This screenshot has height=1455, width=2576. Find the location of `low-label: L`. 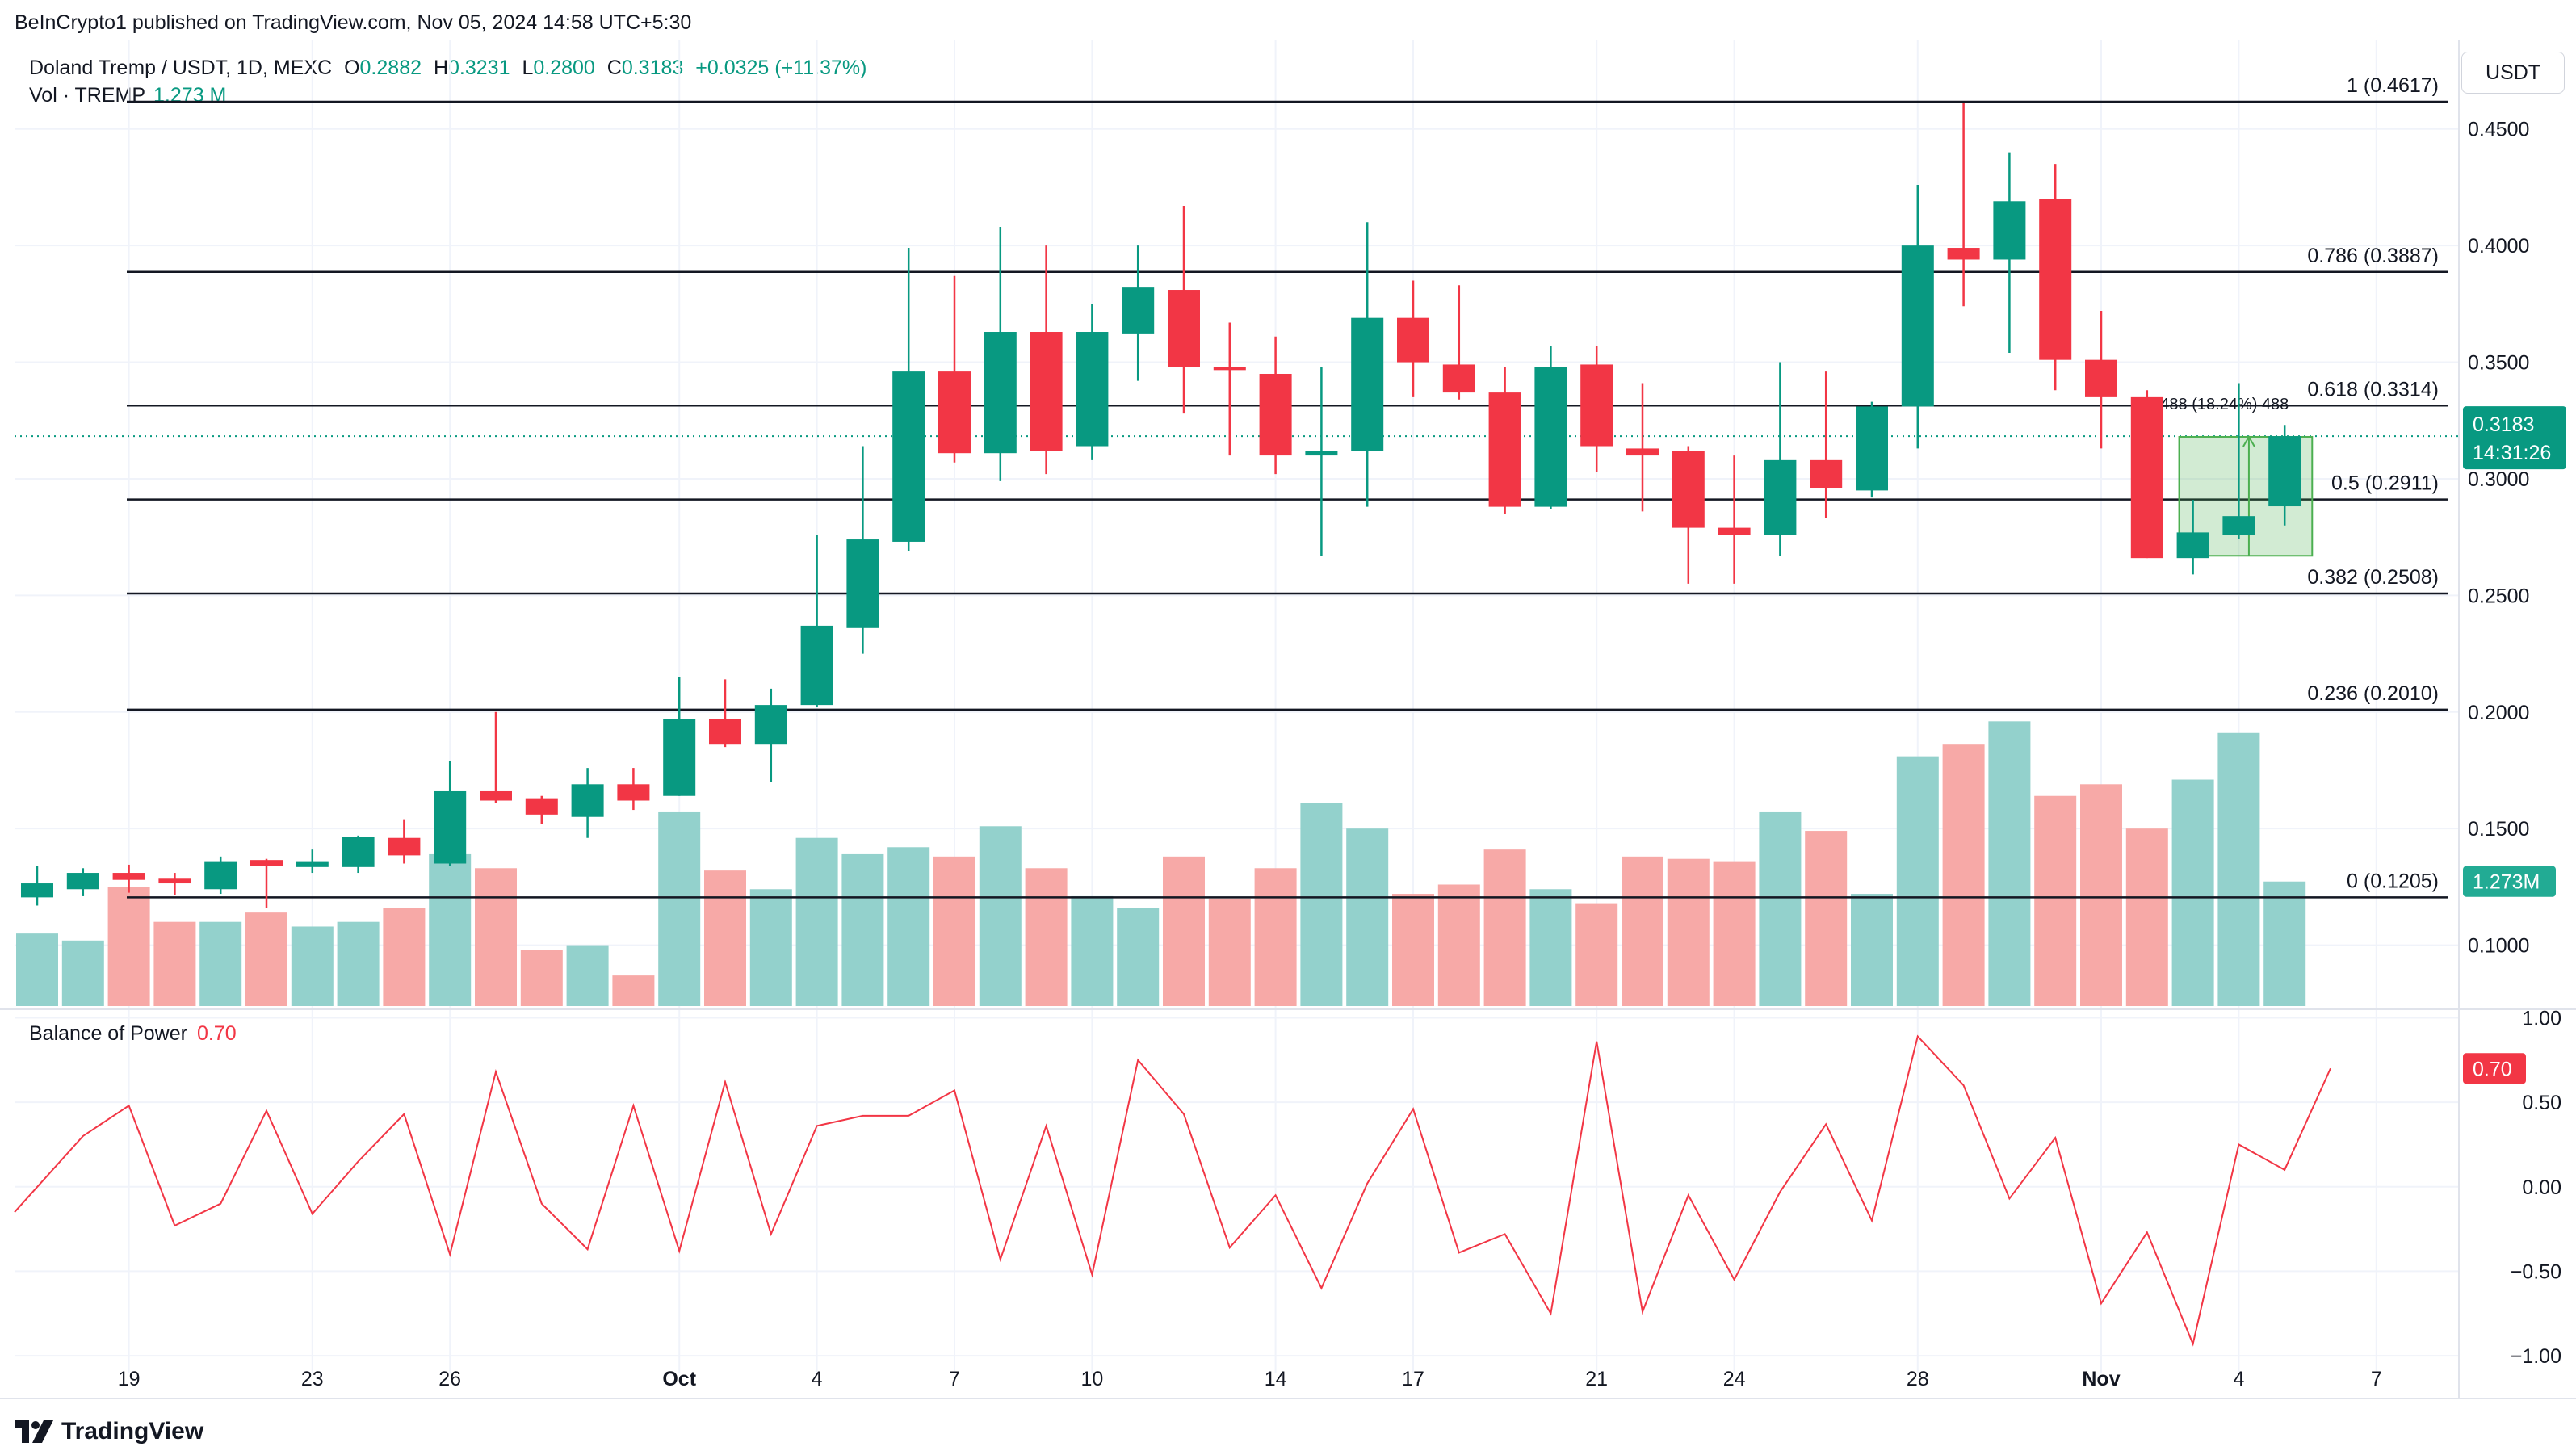

low-label: L is located at coordinates (528, 68).